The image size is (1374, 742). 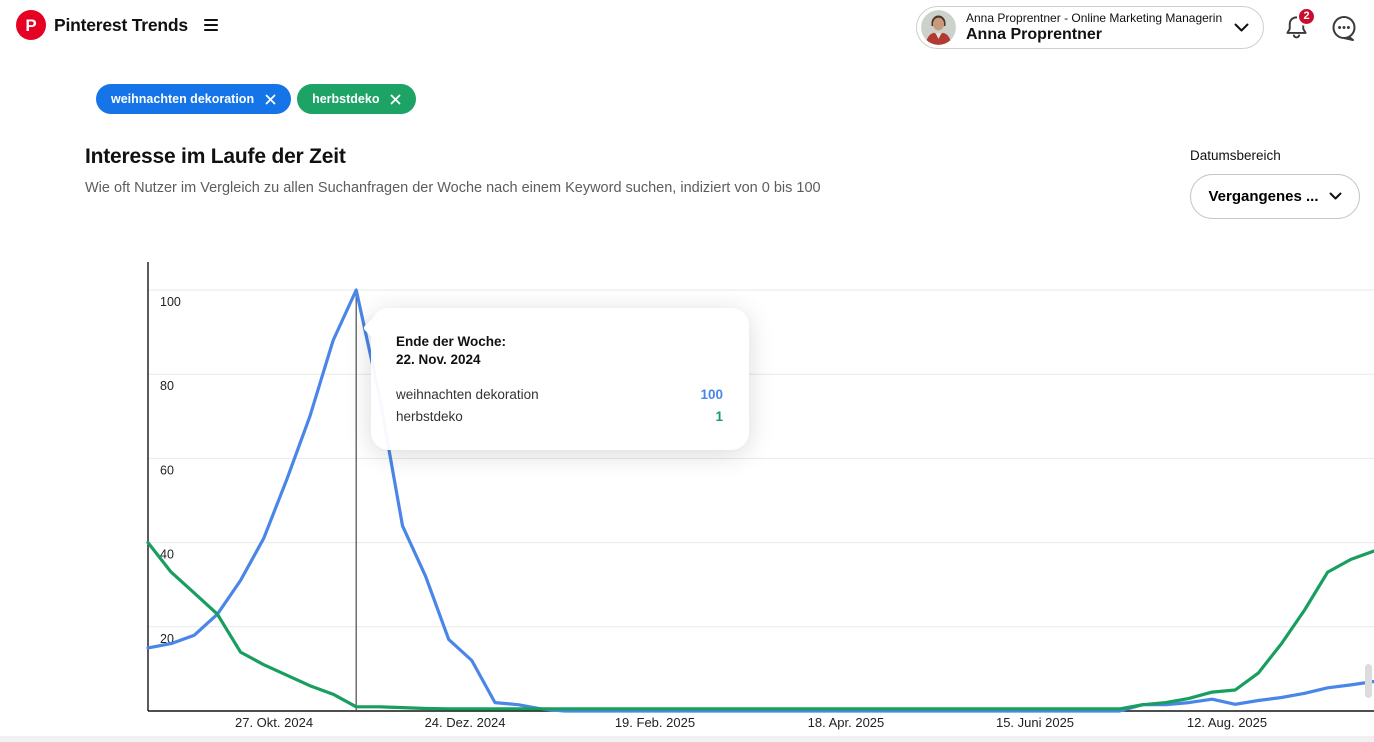 What do you see at coordinates (121, 24) in the screenshot?
I see `app-title: Pinterest Trends` at bounding box center [121, 24].